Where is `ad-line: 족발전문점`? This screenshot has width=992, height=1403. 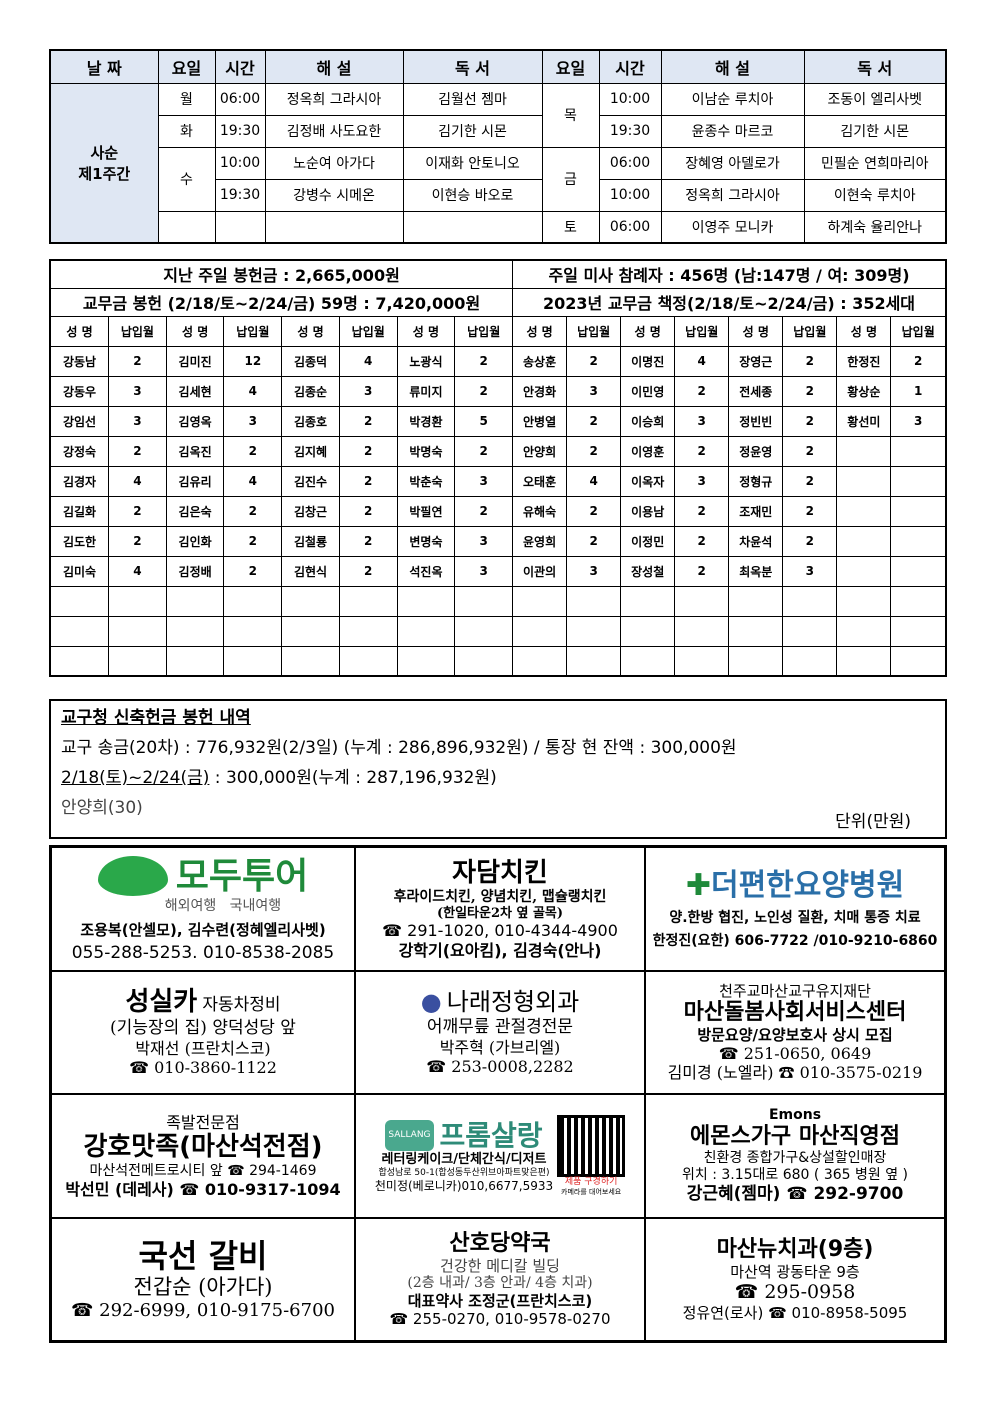 ad-line: 족발전문점 is located at coordinates (203, 1122).